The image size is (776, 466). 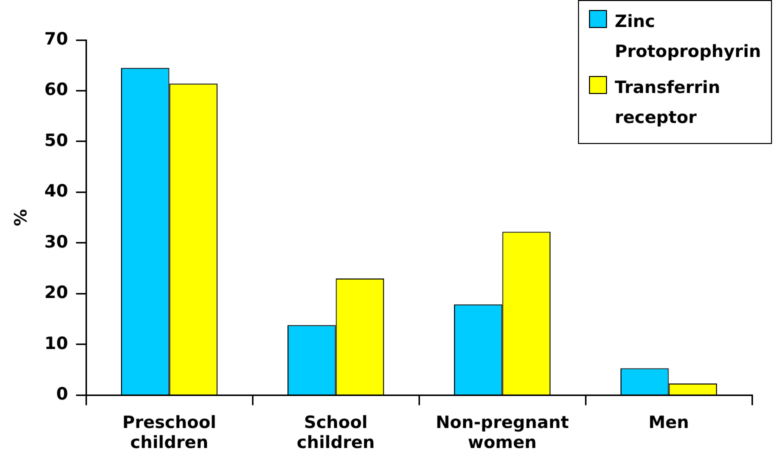 I want to click on x-tick-label: School children, so click(x=335, y=433).